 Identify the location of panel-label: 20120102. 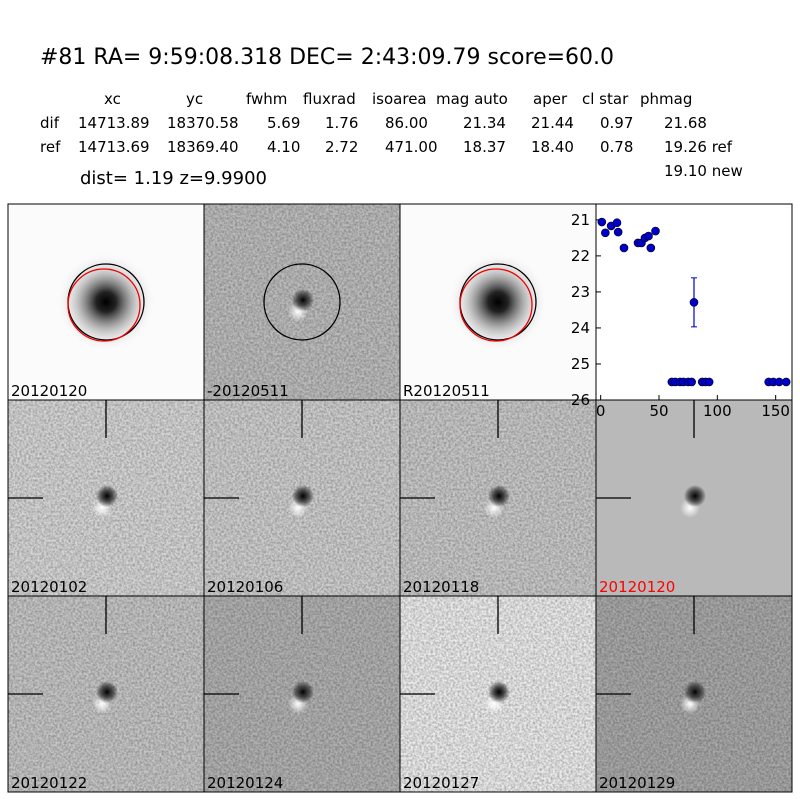
(49, 587).